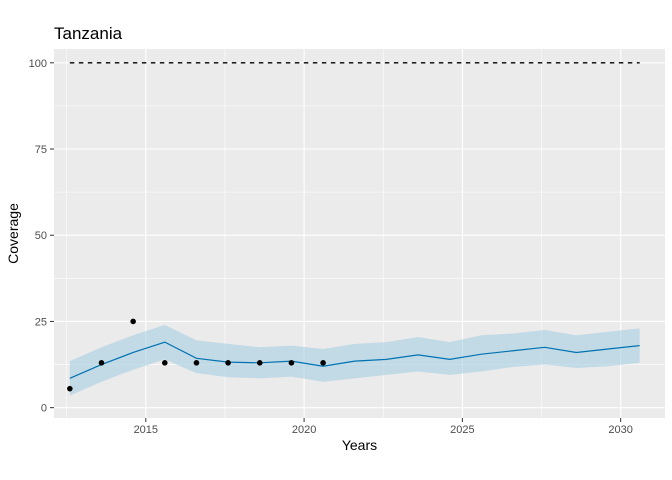  I want to click on estimate-line, so click(354, 360).